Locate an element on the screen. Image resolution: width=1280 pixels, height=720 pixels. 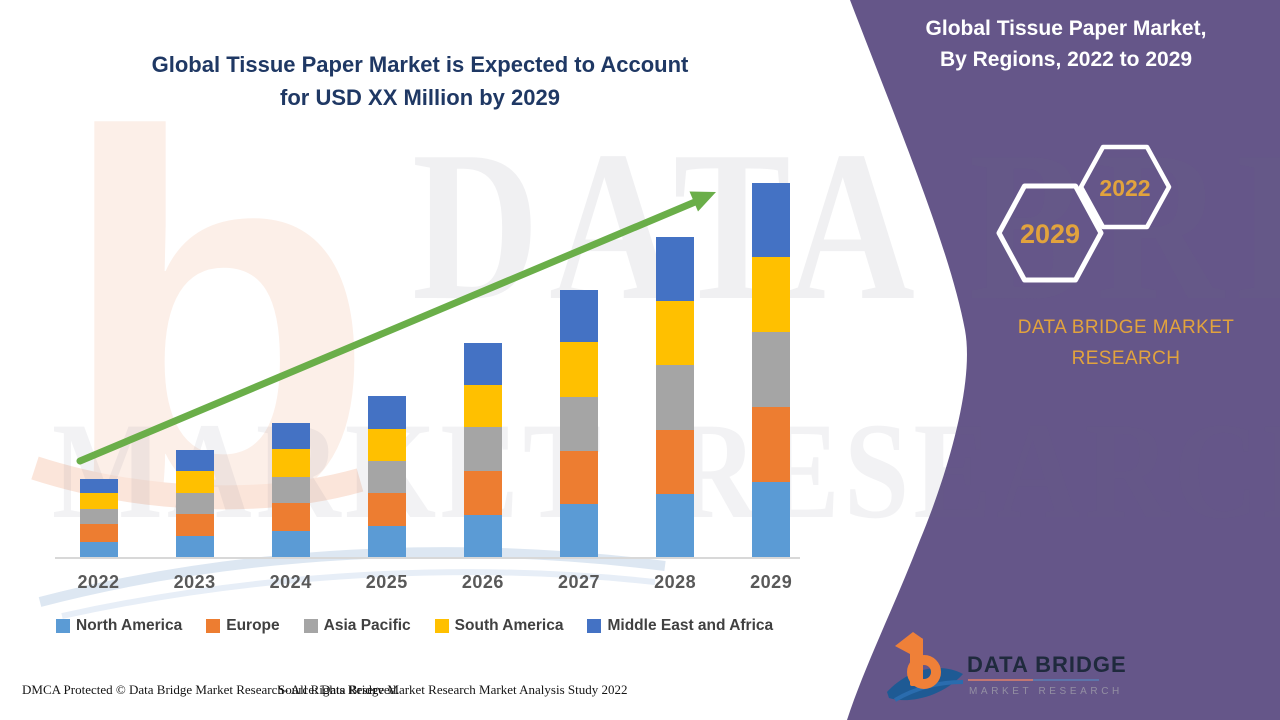
bar-segment-2022-europe is located at coordinates (98, 533).